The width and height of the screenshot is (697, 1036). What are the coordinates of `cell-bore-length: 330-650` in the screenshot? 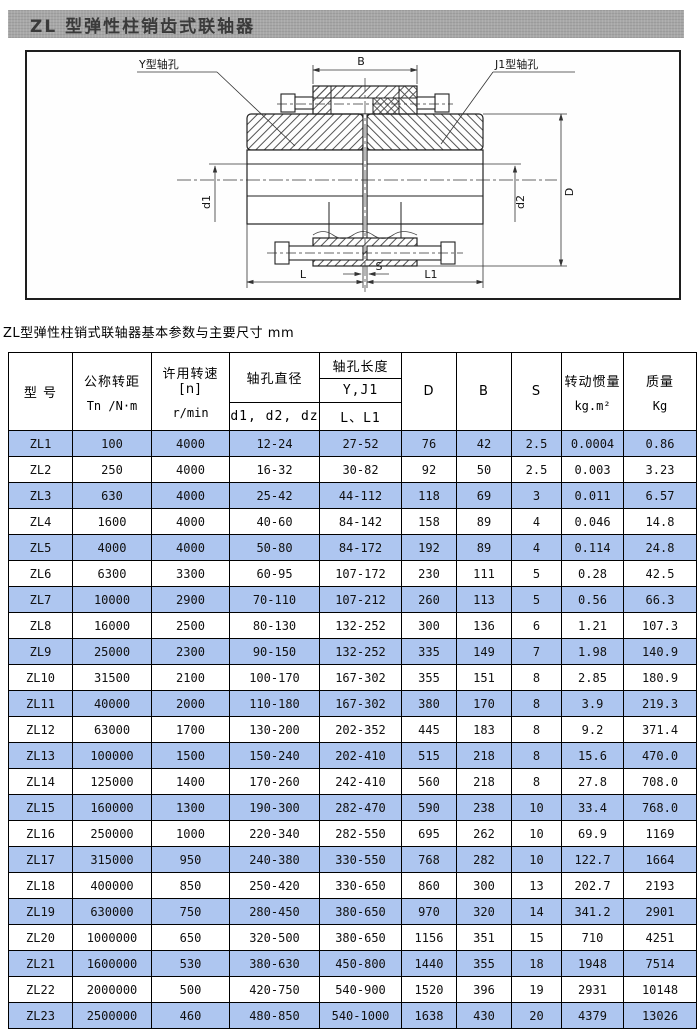 It's located at (360, 885).